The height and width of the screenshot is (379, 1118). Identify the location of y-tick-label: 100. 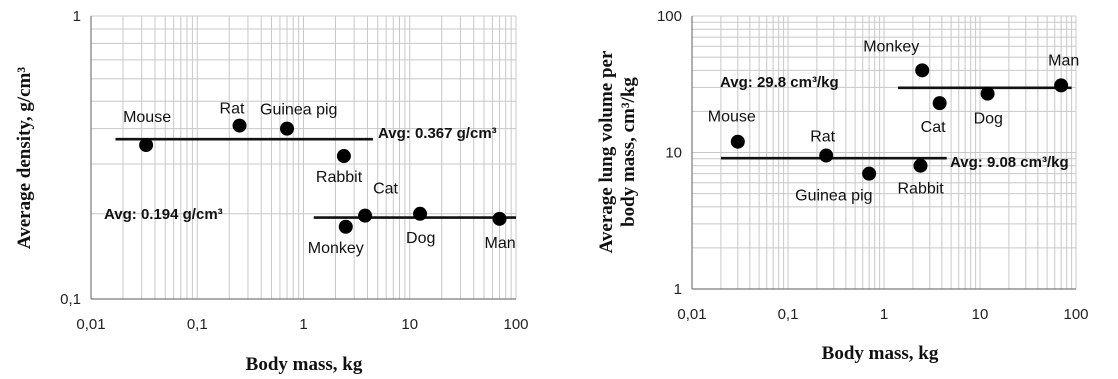
(669, 16).